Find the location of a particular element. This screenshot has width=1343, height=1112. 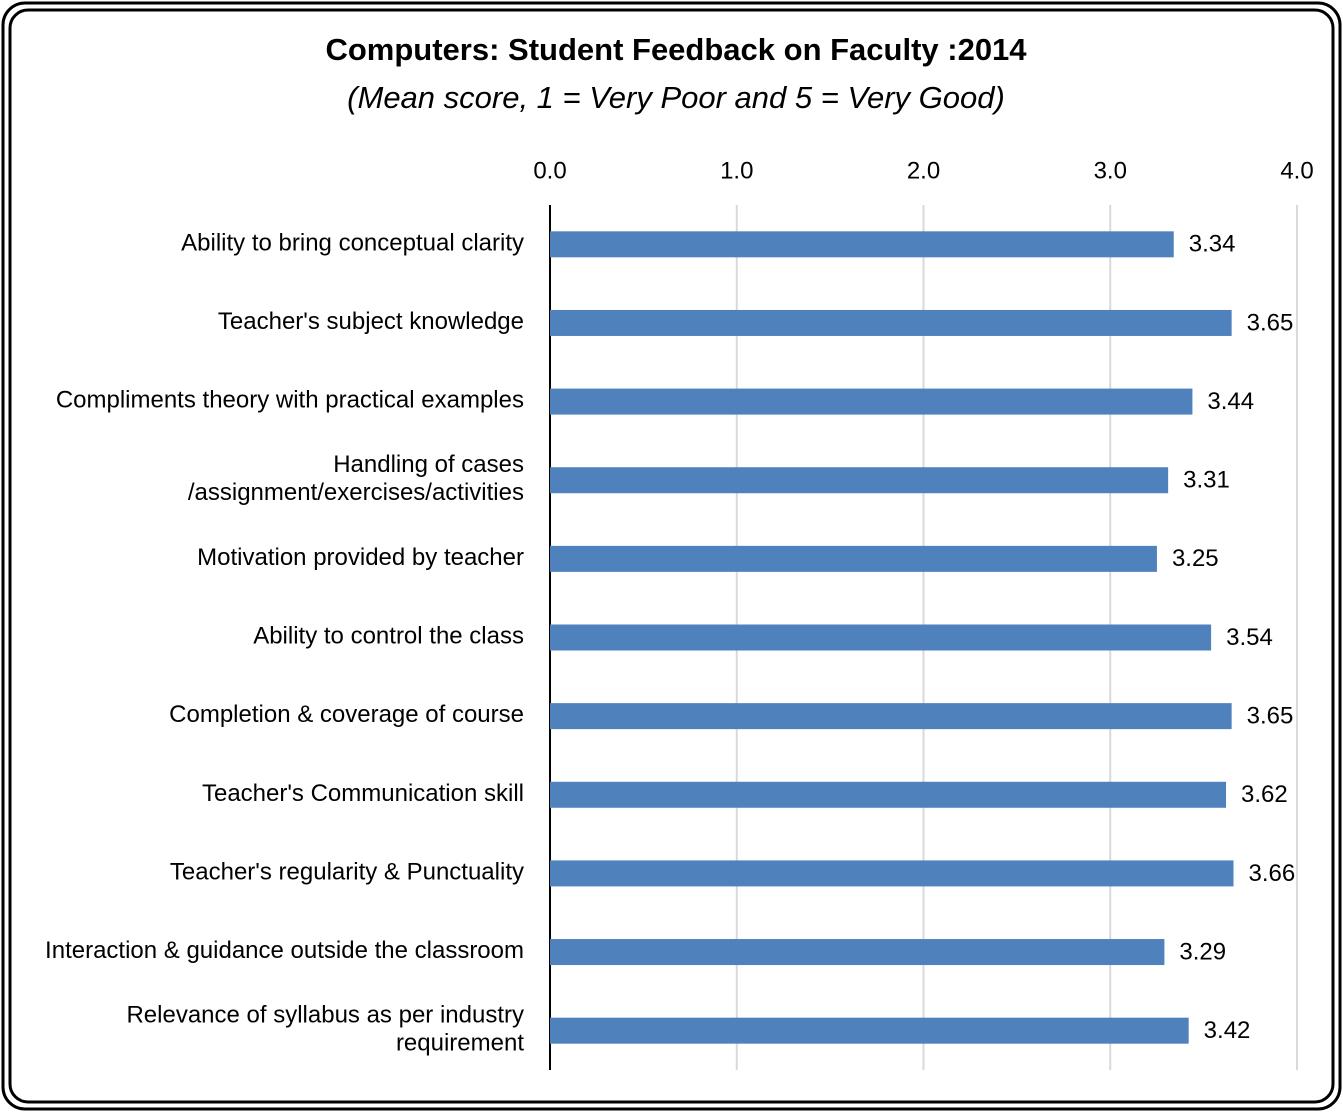

value-label: 3.42 is located at coordinates (1227, 1030).